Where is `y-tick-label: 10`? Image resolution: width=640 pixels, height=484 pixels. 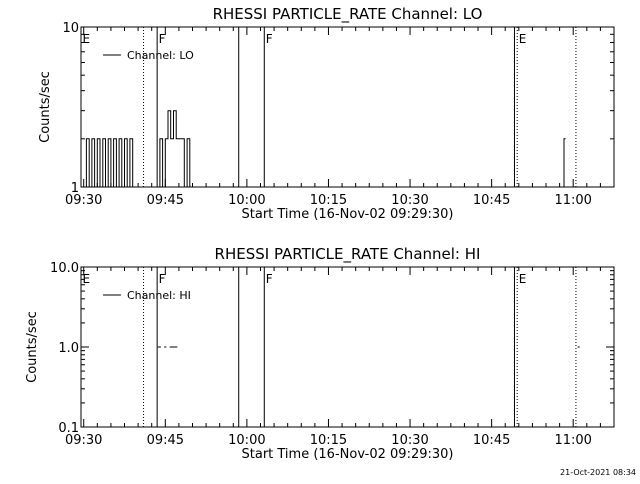
y-tick-label: 10 is located at coordinates (70, 28).